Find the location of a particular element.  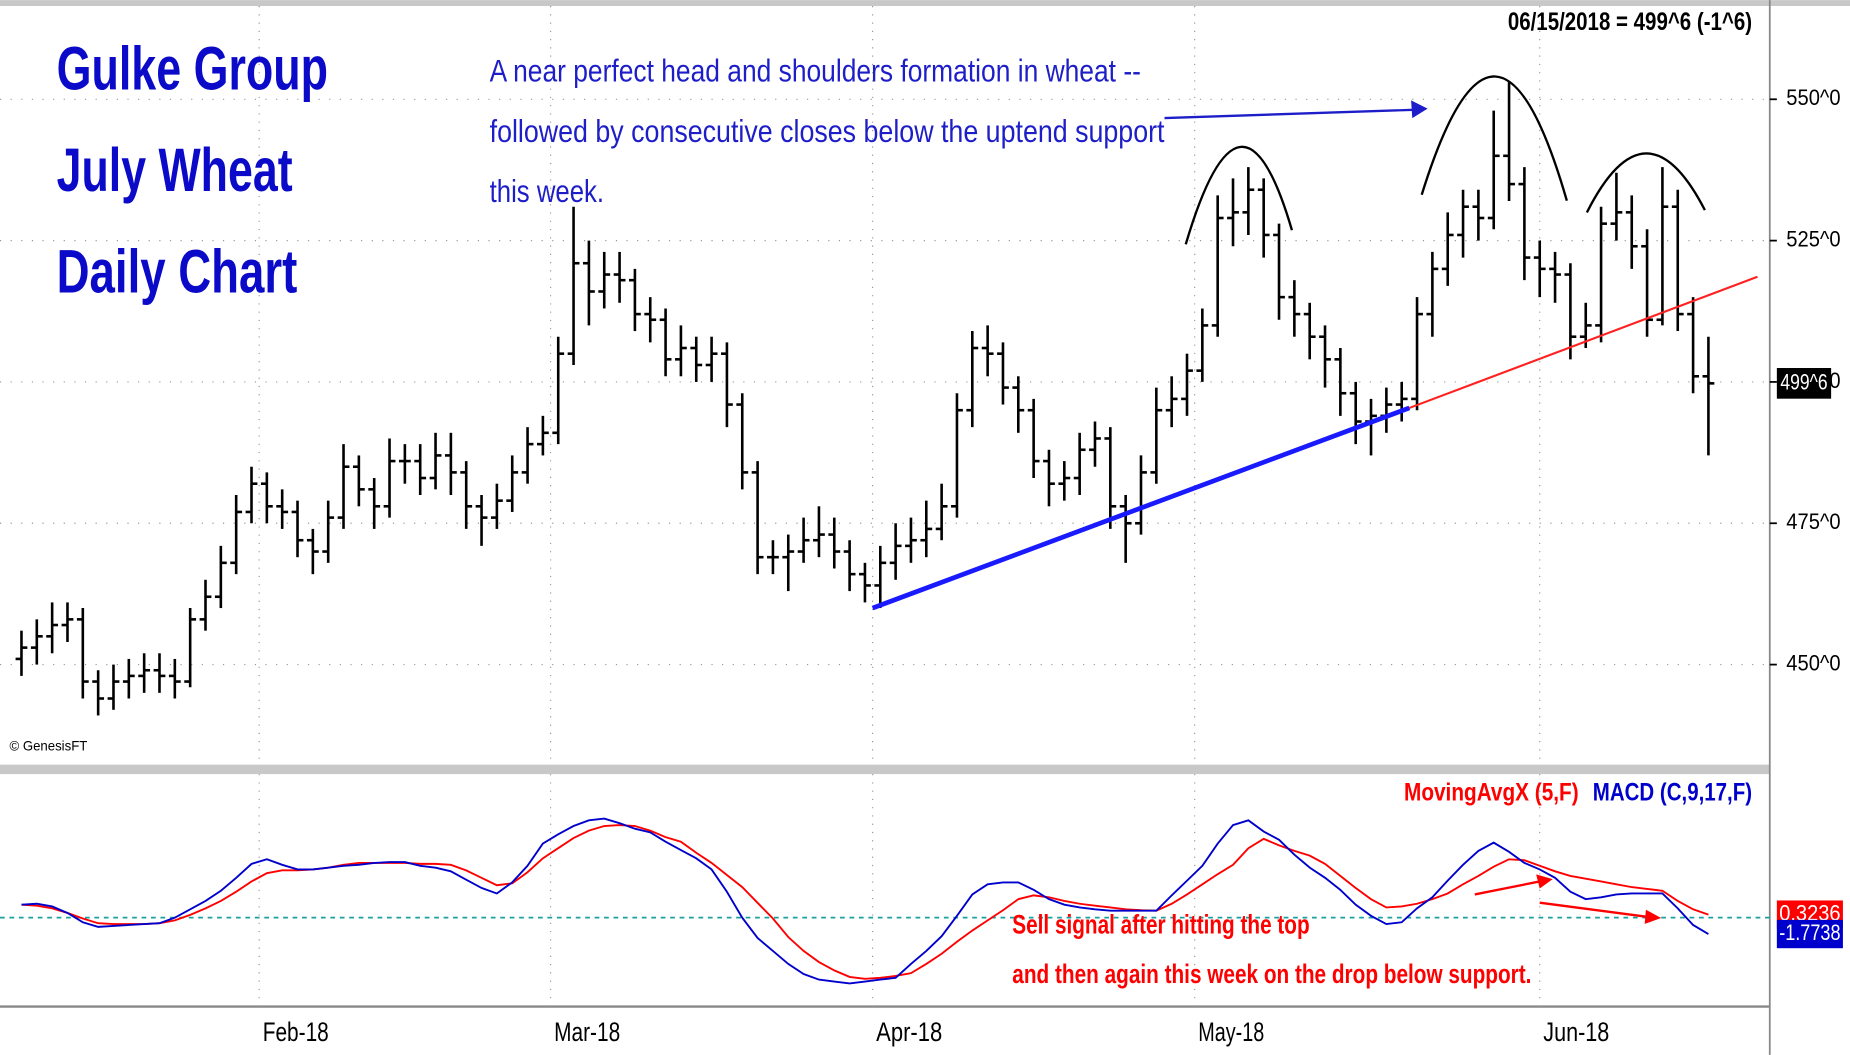

panel-separator is located at coordinates (885, 769).